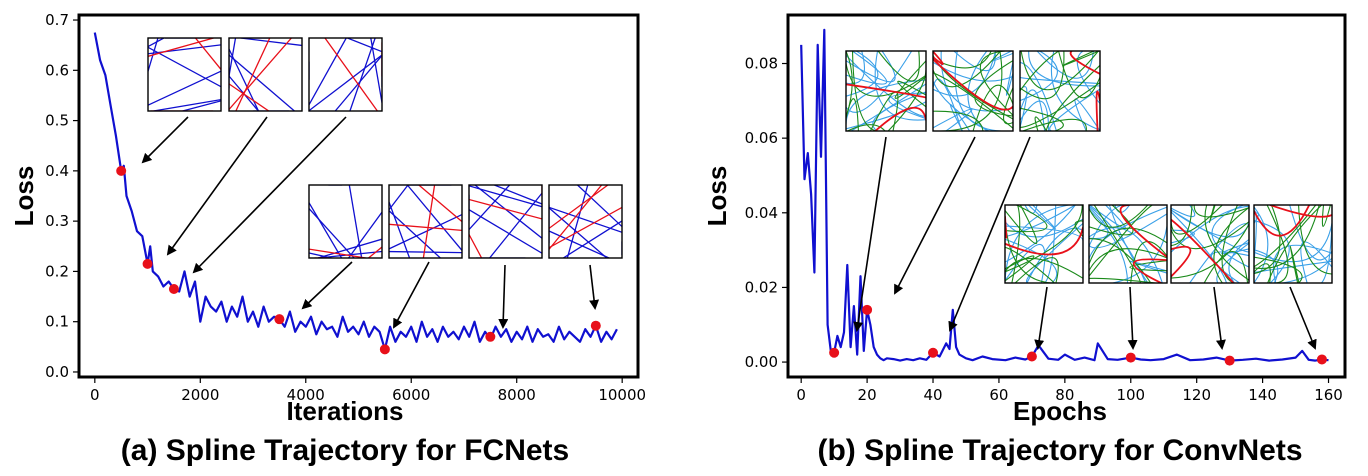 The image size is (1368, 476). I want to click on x-tick-label: 140, so click(1262, 395).